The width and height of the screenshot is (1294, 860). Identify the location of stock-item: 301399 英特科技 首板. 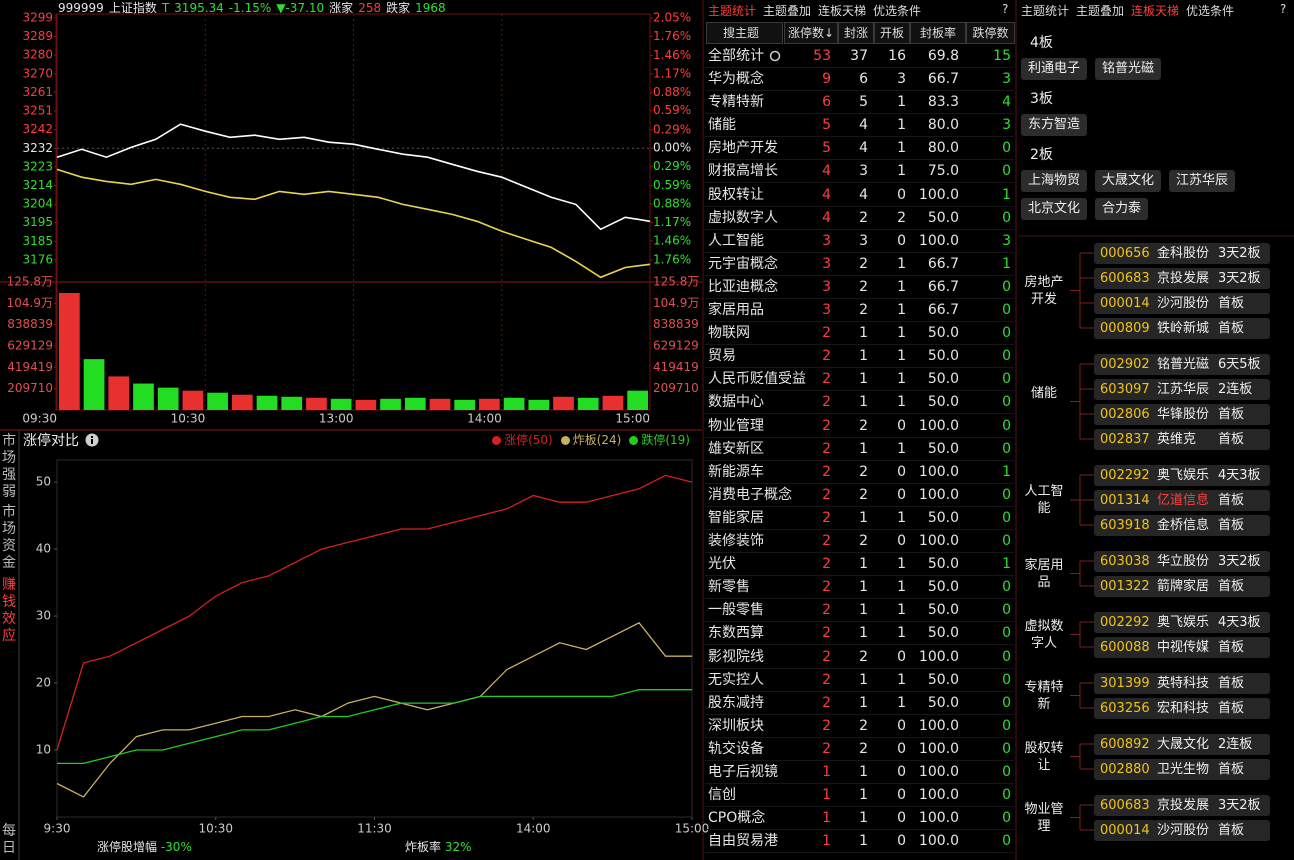
(1182, 683).